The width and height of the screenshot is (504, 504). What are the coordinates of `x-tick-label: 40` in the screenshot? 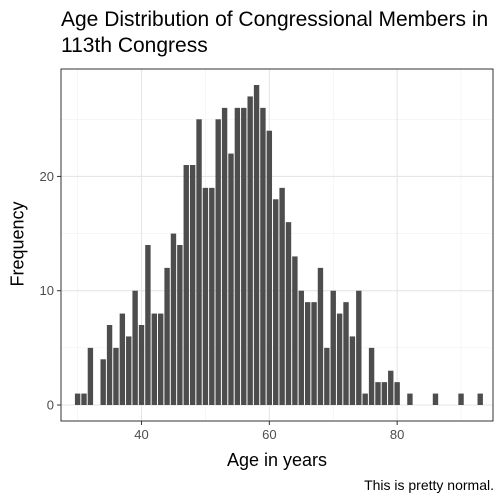 It's located at (141, 434).